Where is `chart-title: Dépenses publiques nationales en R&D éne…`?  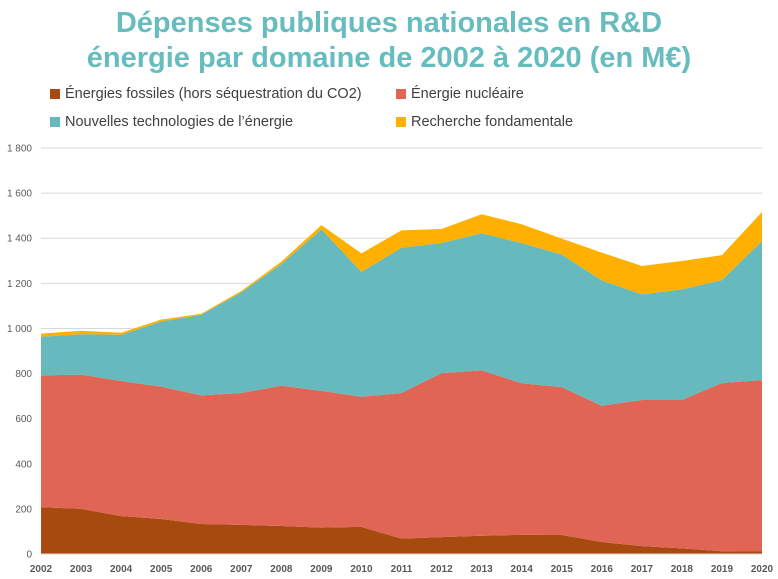
chart-title: Dépenses publiques nationales en R&D éne… is located at coordinates (389, 41).